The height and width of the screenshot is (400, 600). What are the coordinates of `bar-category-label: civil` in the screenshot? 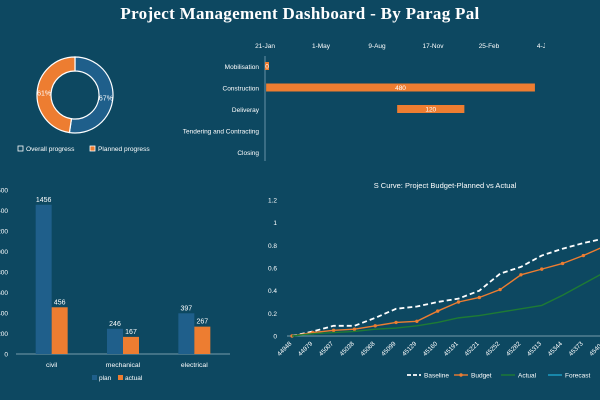 It's located at (52, 365).